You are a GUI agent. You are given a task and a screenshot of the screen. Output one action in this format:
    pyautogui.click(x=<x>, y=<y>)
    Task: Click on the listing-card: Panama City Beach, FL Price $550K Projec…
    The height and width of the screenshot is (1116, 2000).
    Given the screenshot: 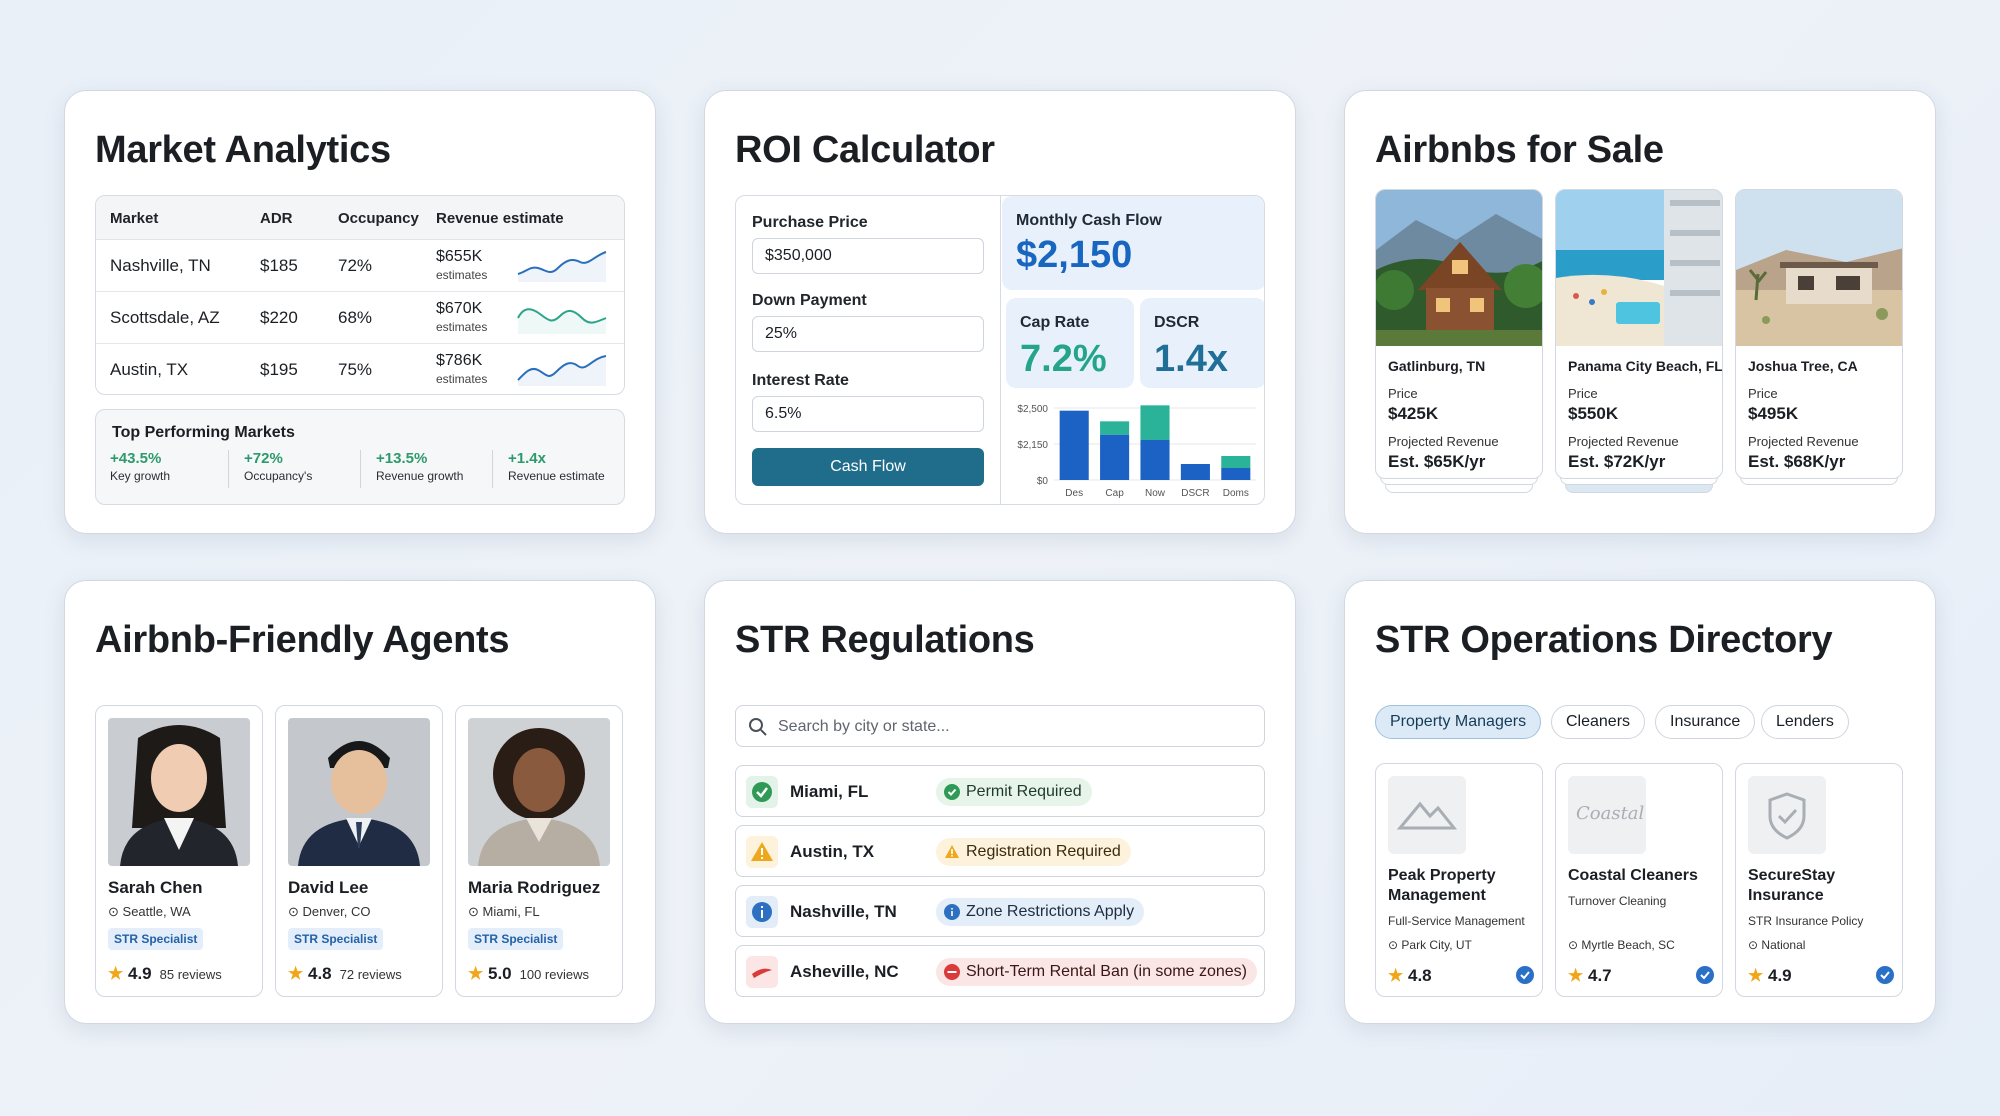 What is the action you would take?
    pyautogui.click(x=1639, y=341)
    